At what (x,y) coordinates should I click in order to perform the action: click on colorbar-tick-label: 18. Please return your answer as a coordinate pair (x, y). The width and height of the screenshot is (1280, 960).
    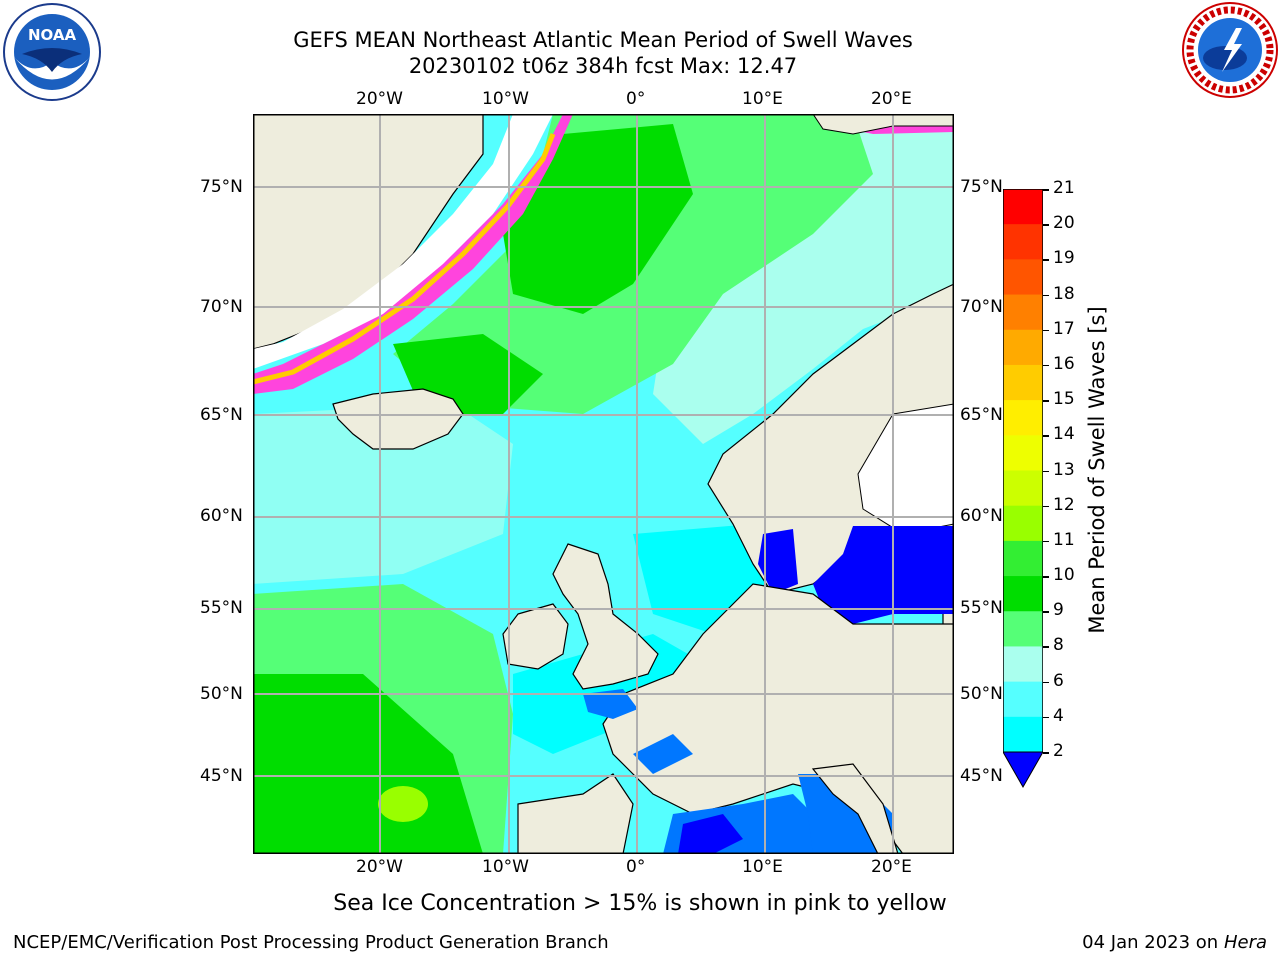
    Looking at the image, I should click on (1064, 293).